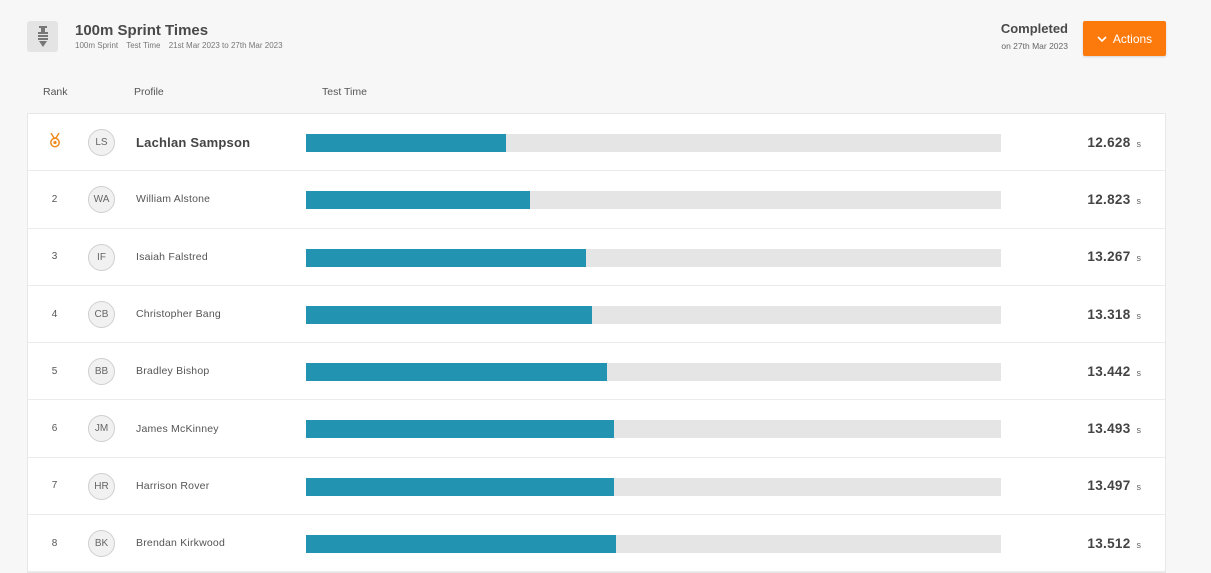 This screenshot has width=1211, height=573. What do you see at coordinates (1109, 543) in the screenshot?
I see `time-value: 13.512` at bounding box center [1109, 543].